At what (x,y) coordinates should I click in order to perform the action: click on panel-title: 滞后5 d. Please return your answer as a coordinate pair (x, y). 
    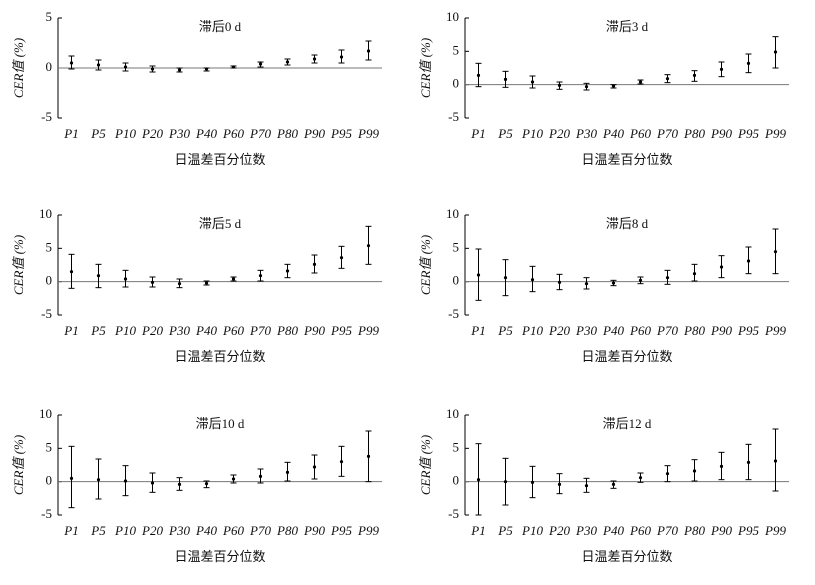
    Looking at the image, I should click on (220, 223).